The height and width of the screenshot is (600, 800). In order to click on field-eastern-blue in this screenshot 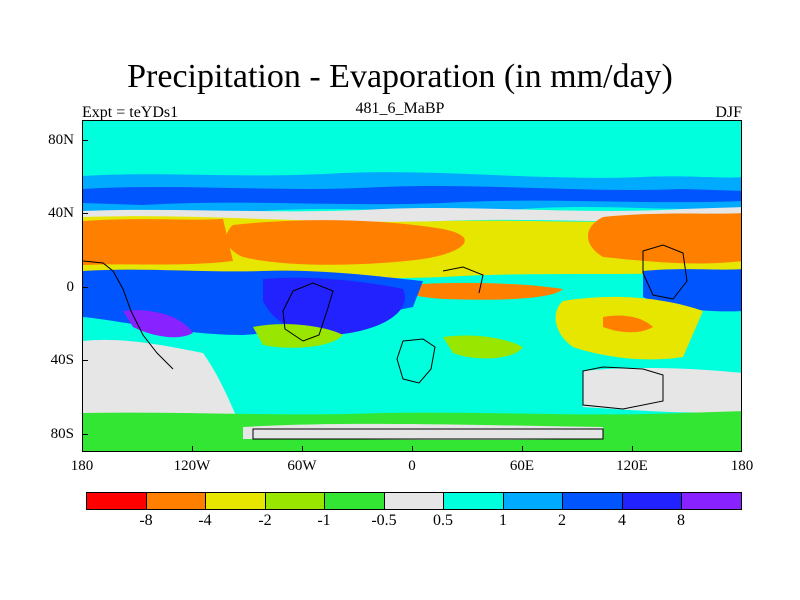, I will do `click(692, 290)`.